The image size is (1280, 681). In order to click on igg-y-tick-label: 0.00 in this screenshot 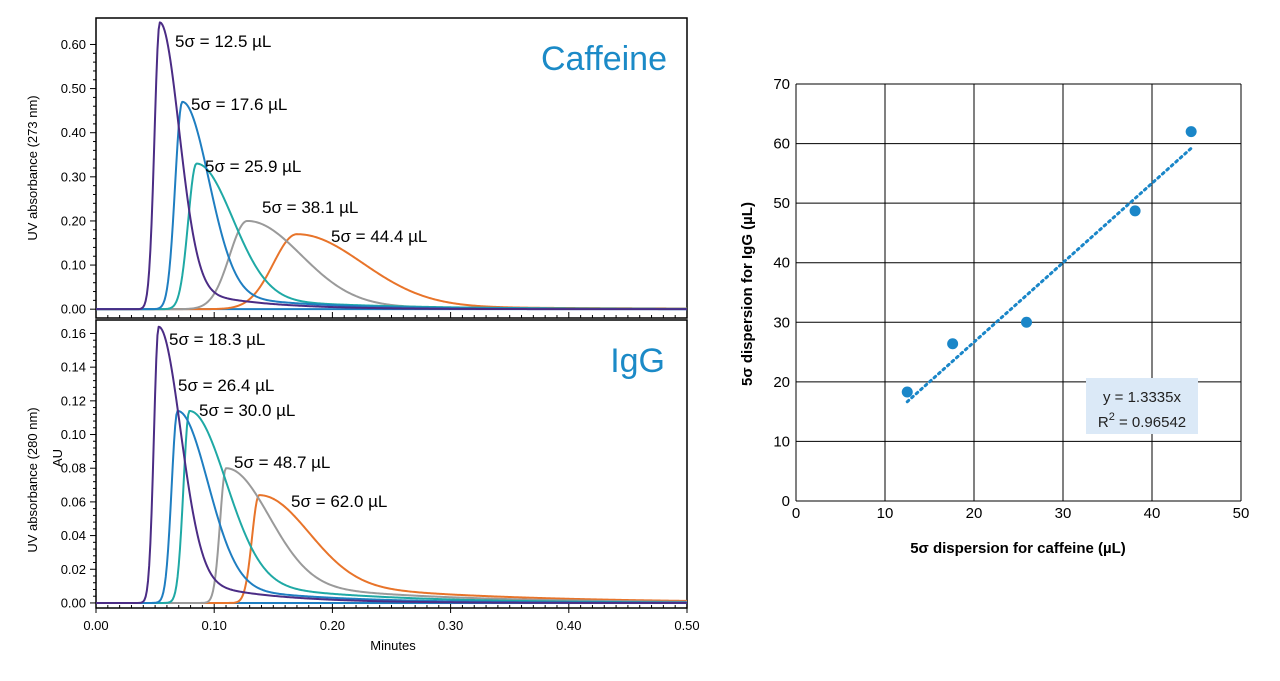, I will do `click(73, 602)`.